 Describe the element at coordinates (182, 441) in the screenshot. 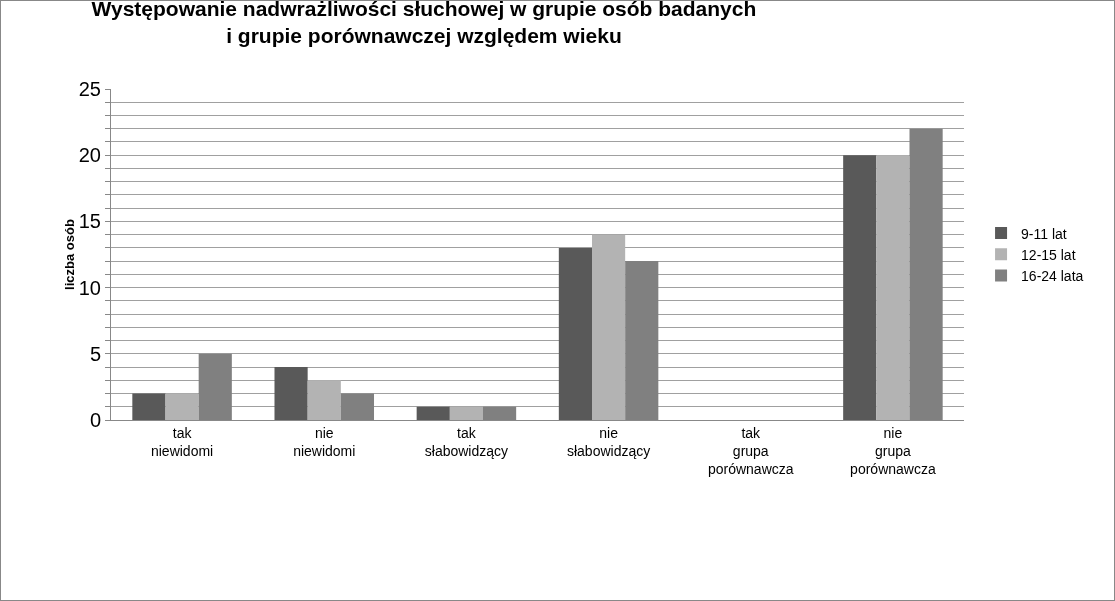

I see `x-tick-label: tak niewidomi` at that location.